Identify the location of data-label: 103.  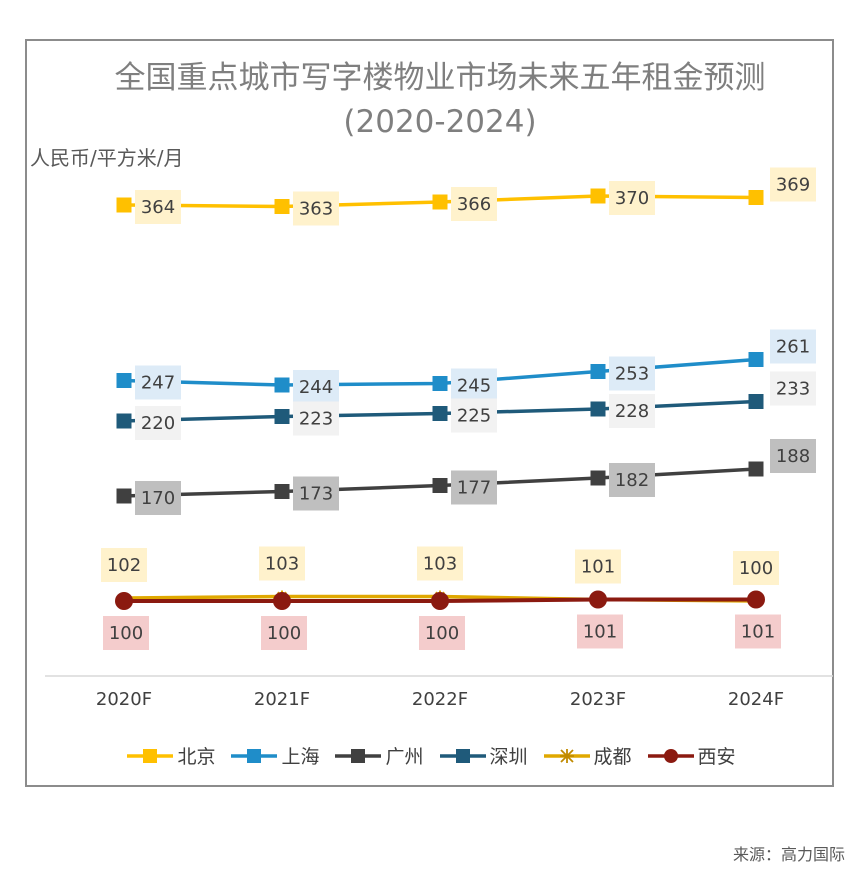
(282, 564).